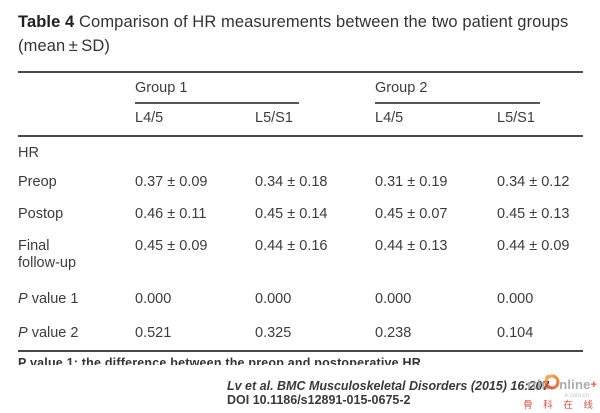 The width and height of the screenshot is (600, 413). What do you see at coordinates (171, 214) in the screenshot?
I see `table-cell: 0.46 ± 0.11` at bounding box center [171, 214].